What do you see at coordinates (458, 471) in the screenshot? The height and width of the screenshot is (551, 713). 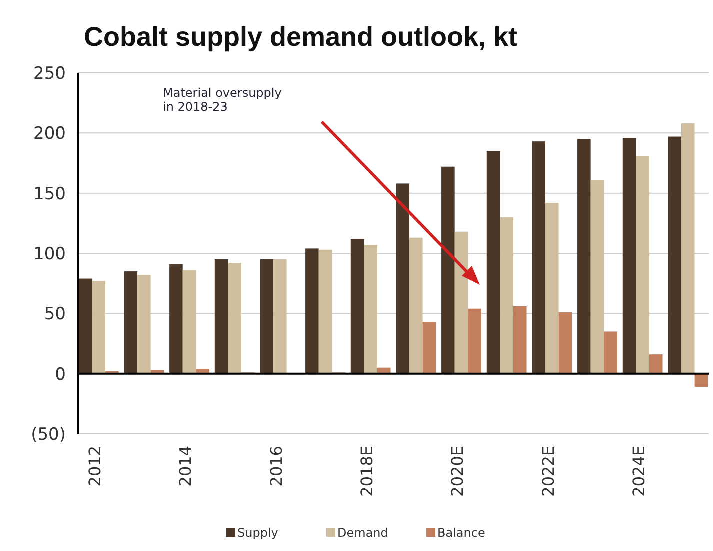 I see `x-tick-label: 2020E` at bounding box center [458, 471].